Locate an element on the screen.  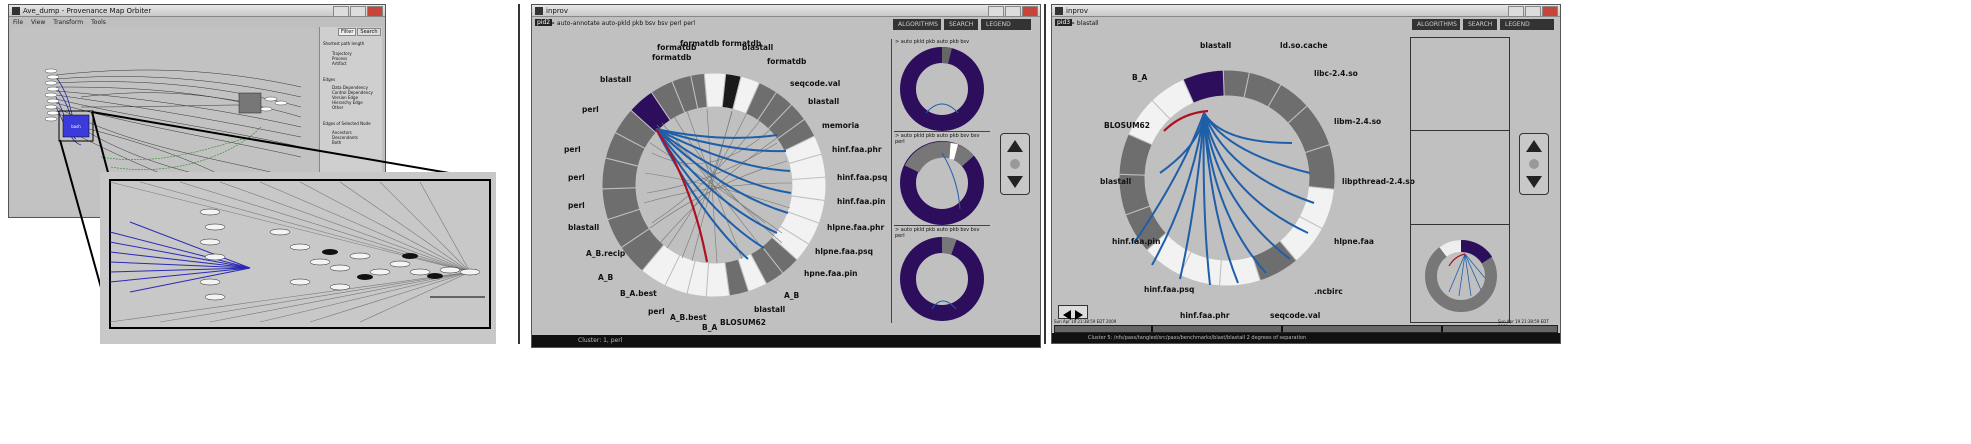
radial-process-view is located at coordinates (1227, 178).